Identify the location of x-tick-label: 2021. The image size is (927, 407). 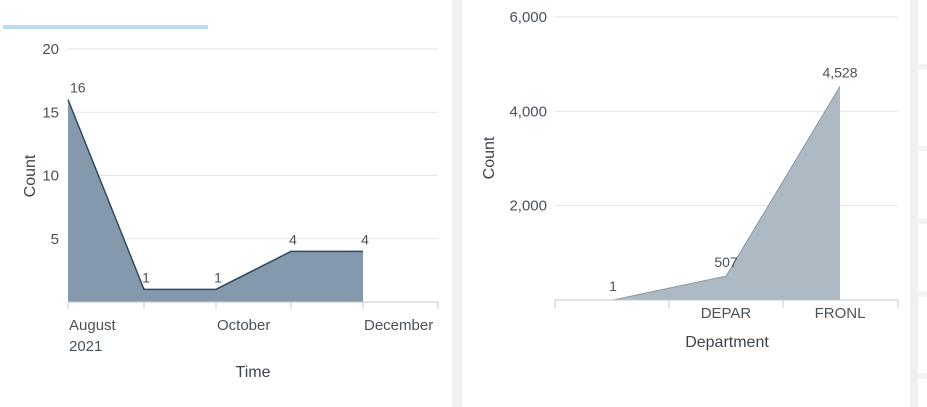
(85, 346).